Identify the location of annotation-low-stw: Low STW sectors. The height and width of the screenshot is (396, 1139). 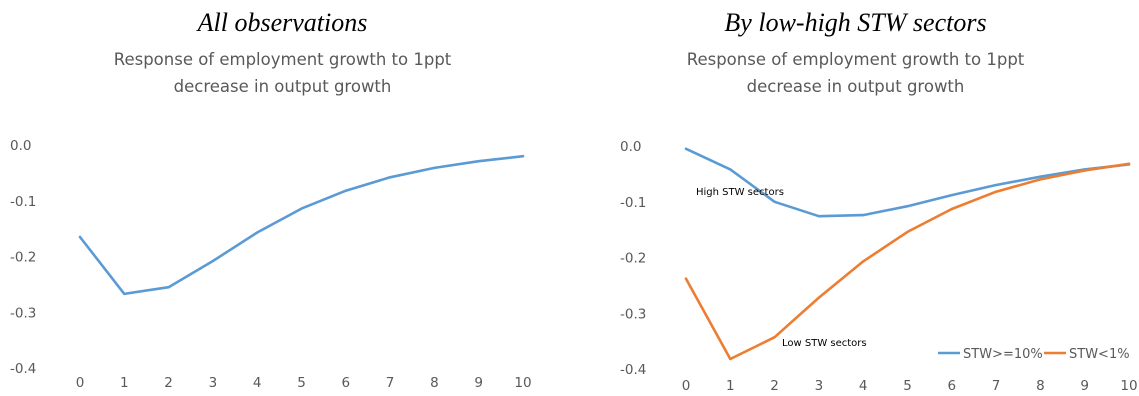
(824, 343).